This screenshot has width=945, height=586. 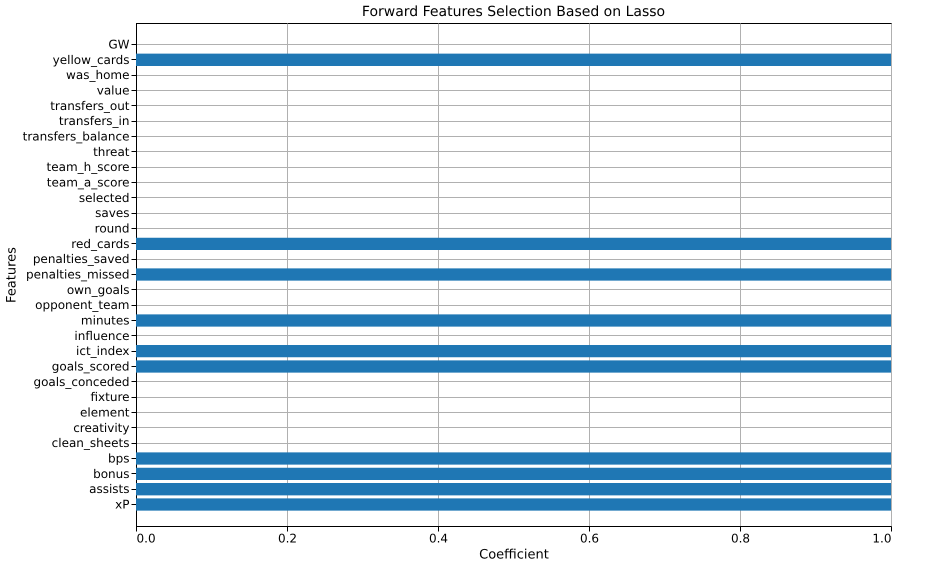 What do you see at coordinates (91, 443) in the screenshot?
I see `y-tick-label: clean_sheets` at bounding box center [91, 443].